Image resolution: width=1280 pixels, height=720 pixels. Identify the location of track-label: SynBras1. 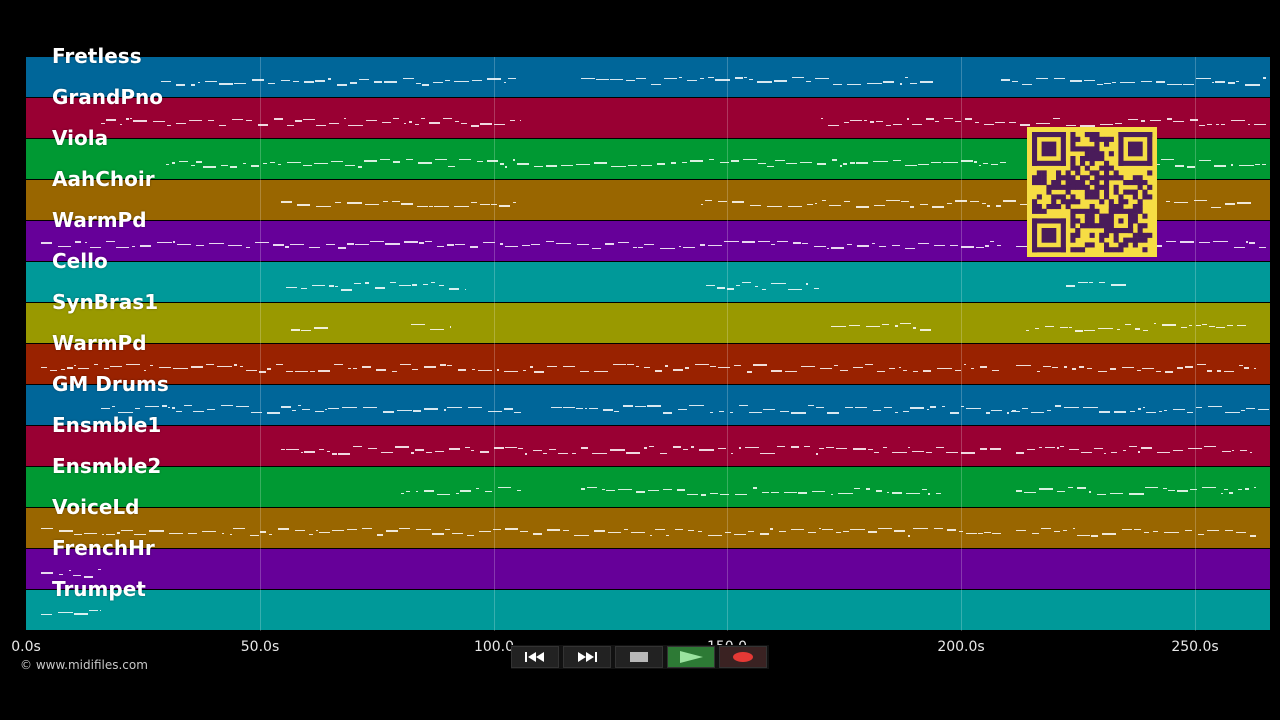
(105, 302).